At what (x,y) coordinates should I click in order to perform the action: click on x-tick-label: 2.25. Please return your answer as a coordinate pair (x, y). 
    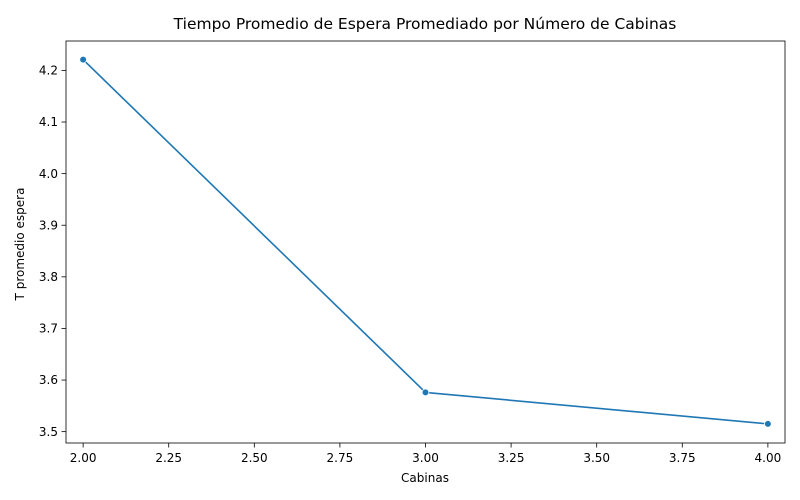
    Looking at the image, I should click on (168, 458).